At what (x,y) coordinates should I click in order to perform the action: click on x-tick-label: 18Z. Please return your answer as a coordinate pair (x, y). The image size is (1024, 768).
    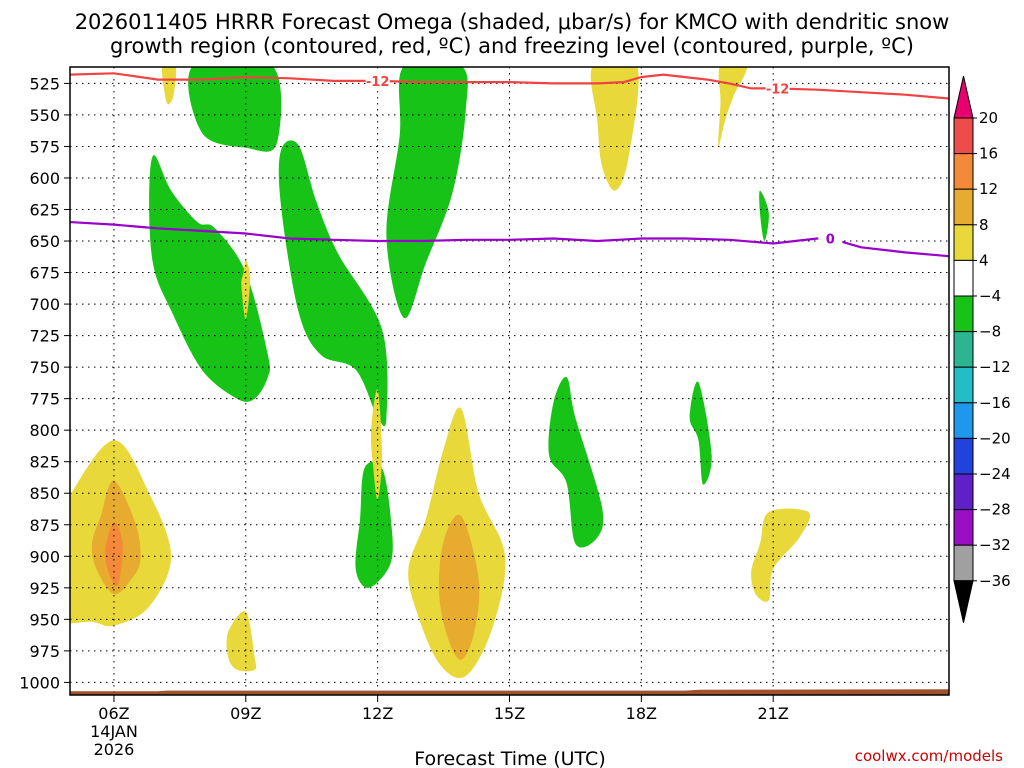
    Looking at the image, I should click on (641, 713).